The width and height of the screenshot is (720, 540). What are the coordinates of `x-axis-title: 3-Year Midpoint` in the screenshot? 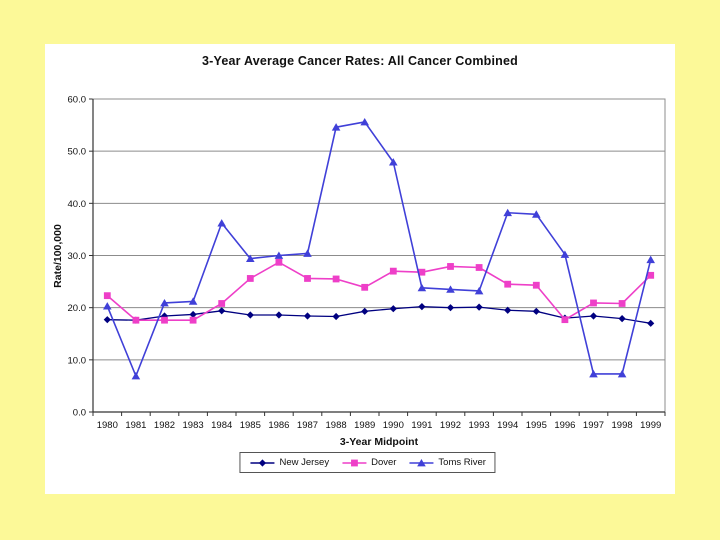 It's located at (379, 442).